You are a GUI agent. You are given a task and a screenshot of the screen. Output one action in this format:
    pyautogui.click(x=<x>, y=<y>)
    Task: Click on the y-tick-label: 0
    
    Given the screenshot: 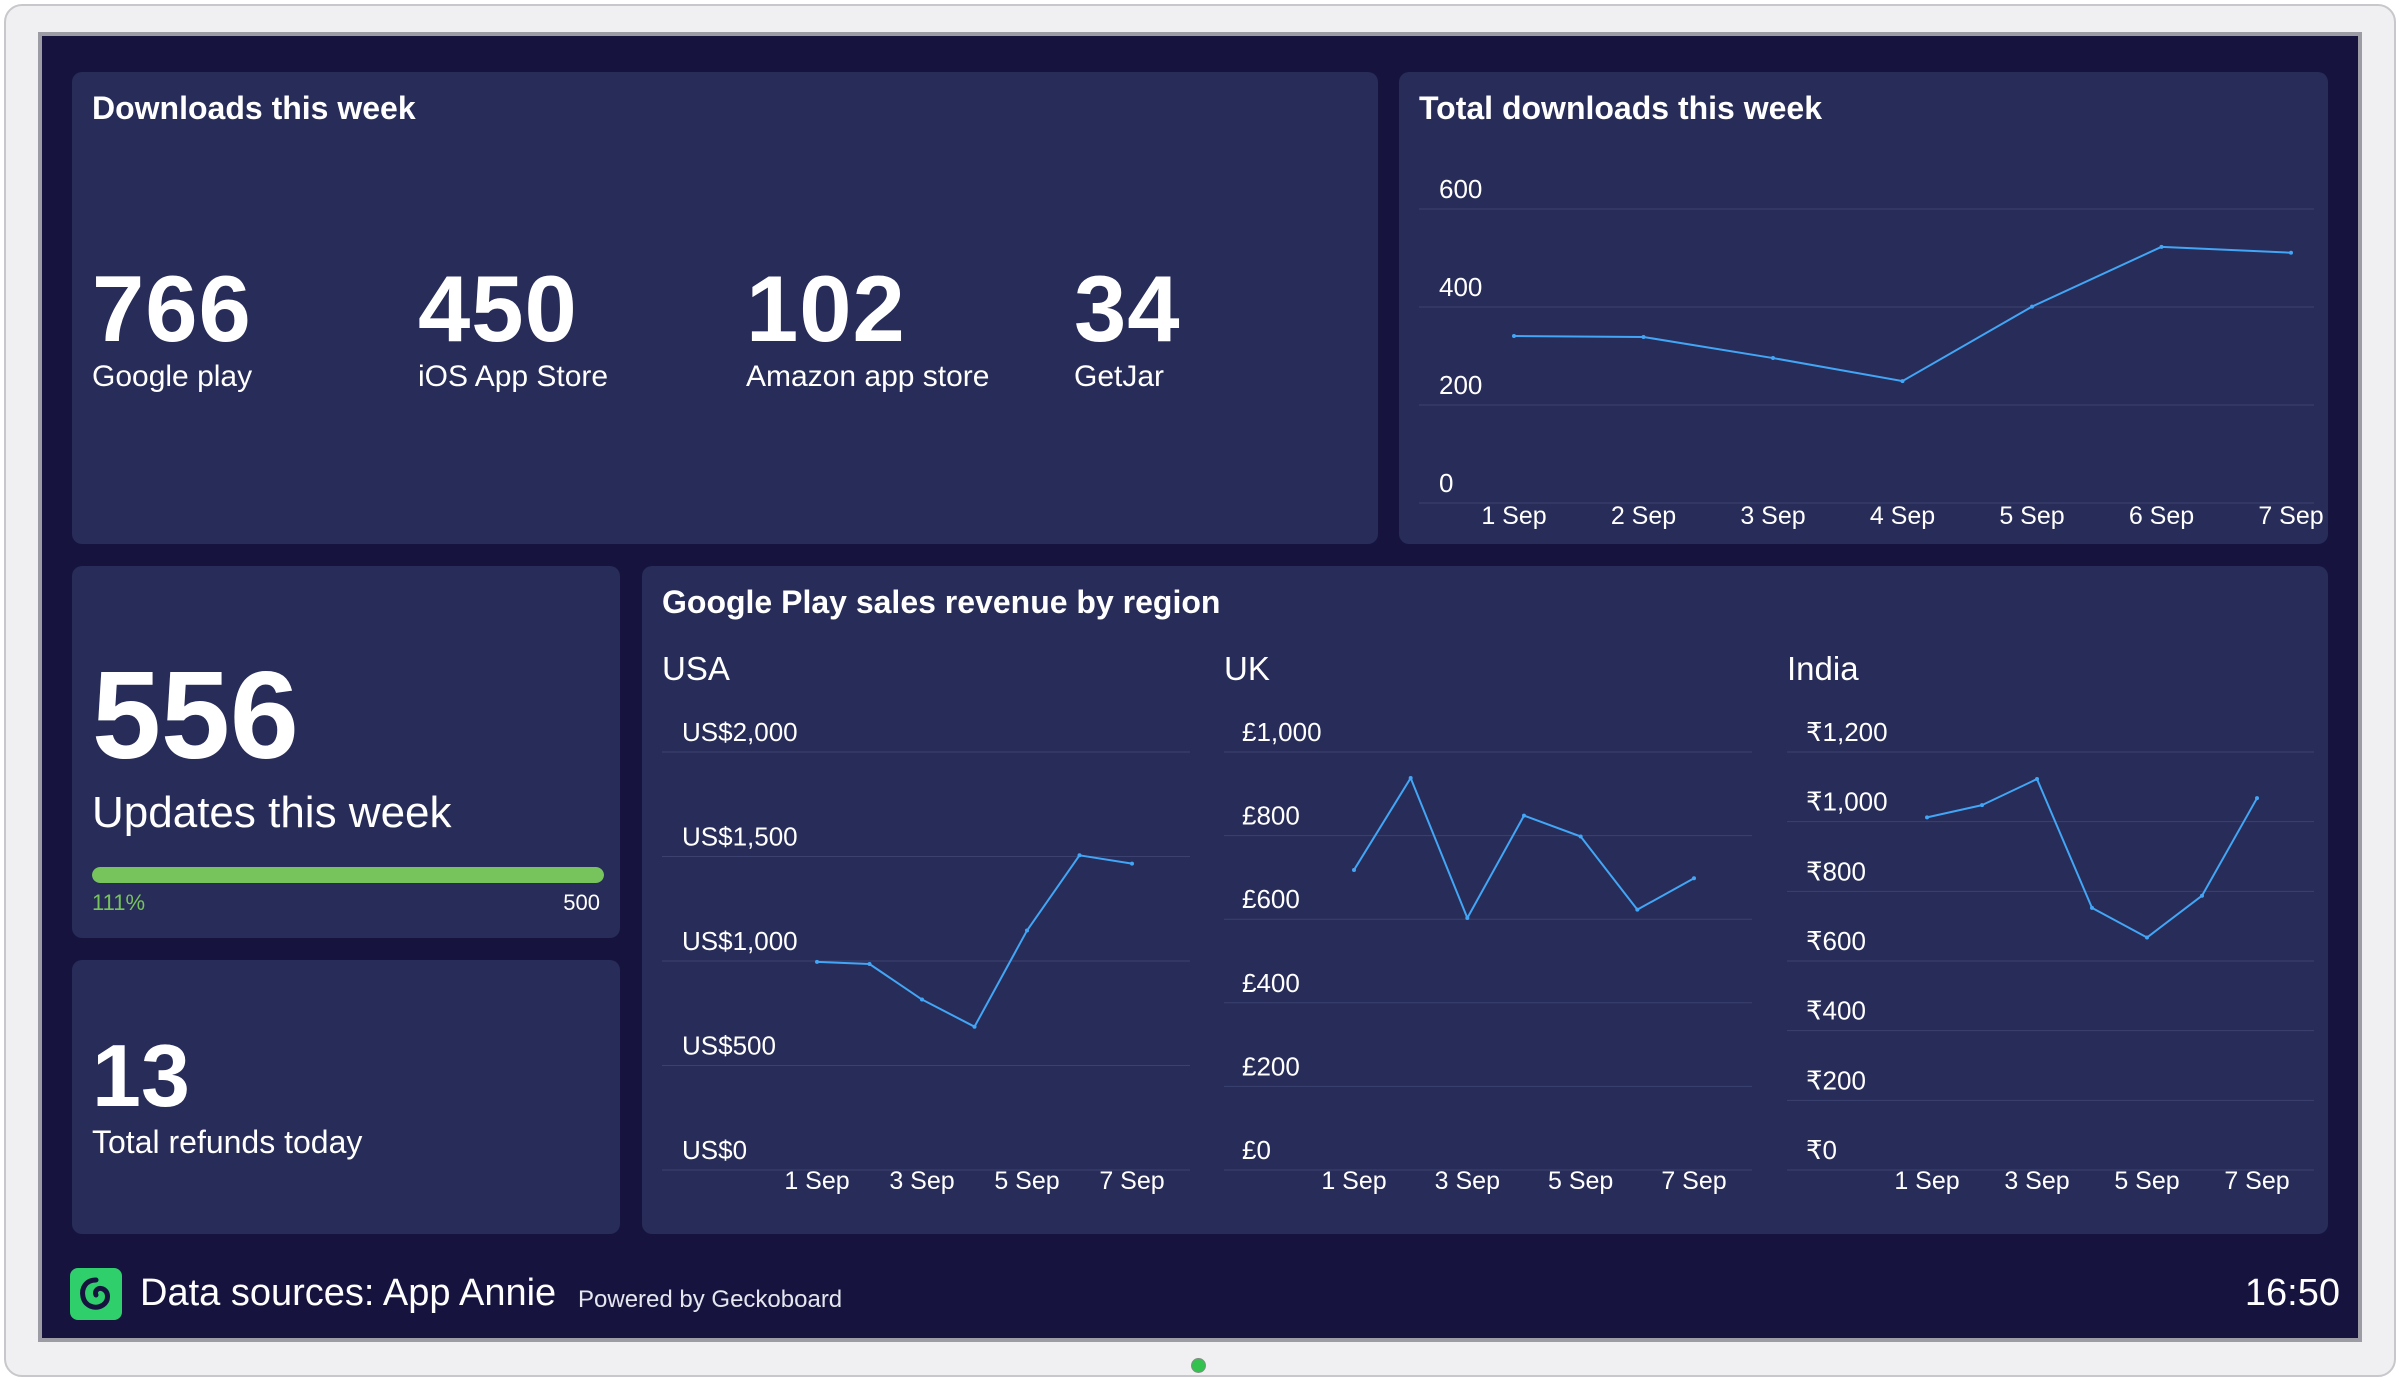 What is the action you would take?
    pyautogui.click(x=1446, y=483)
    